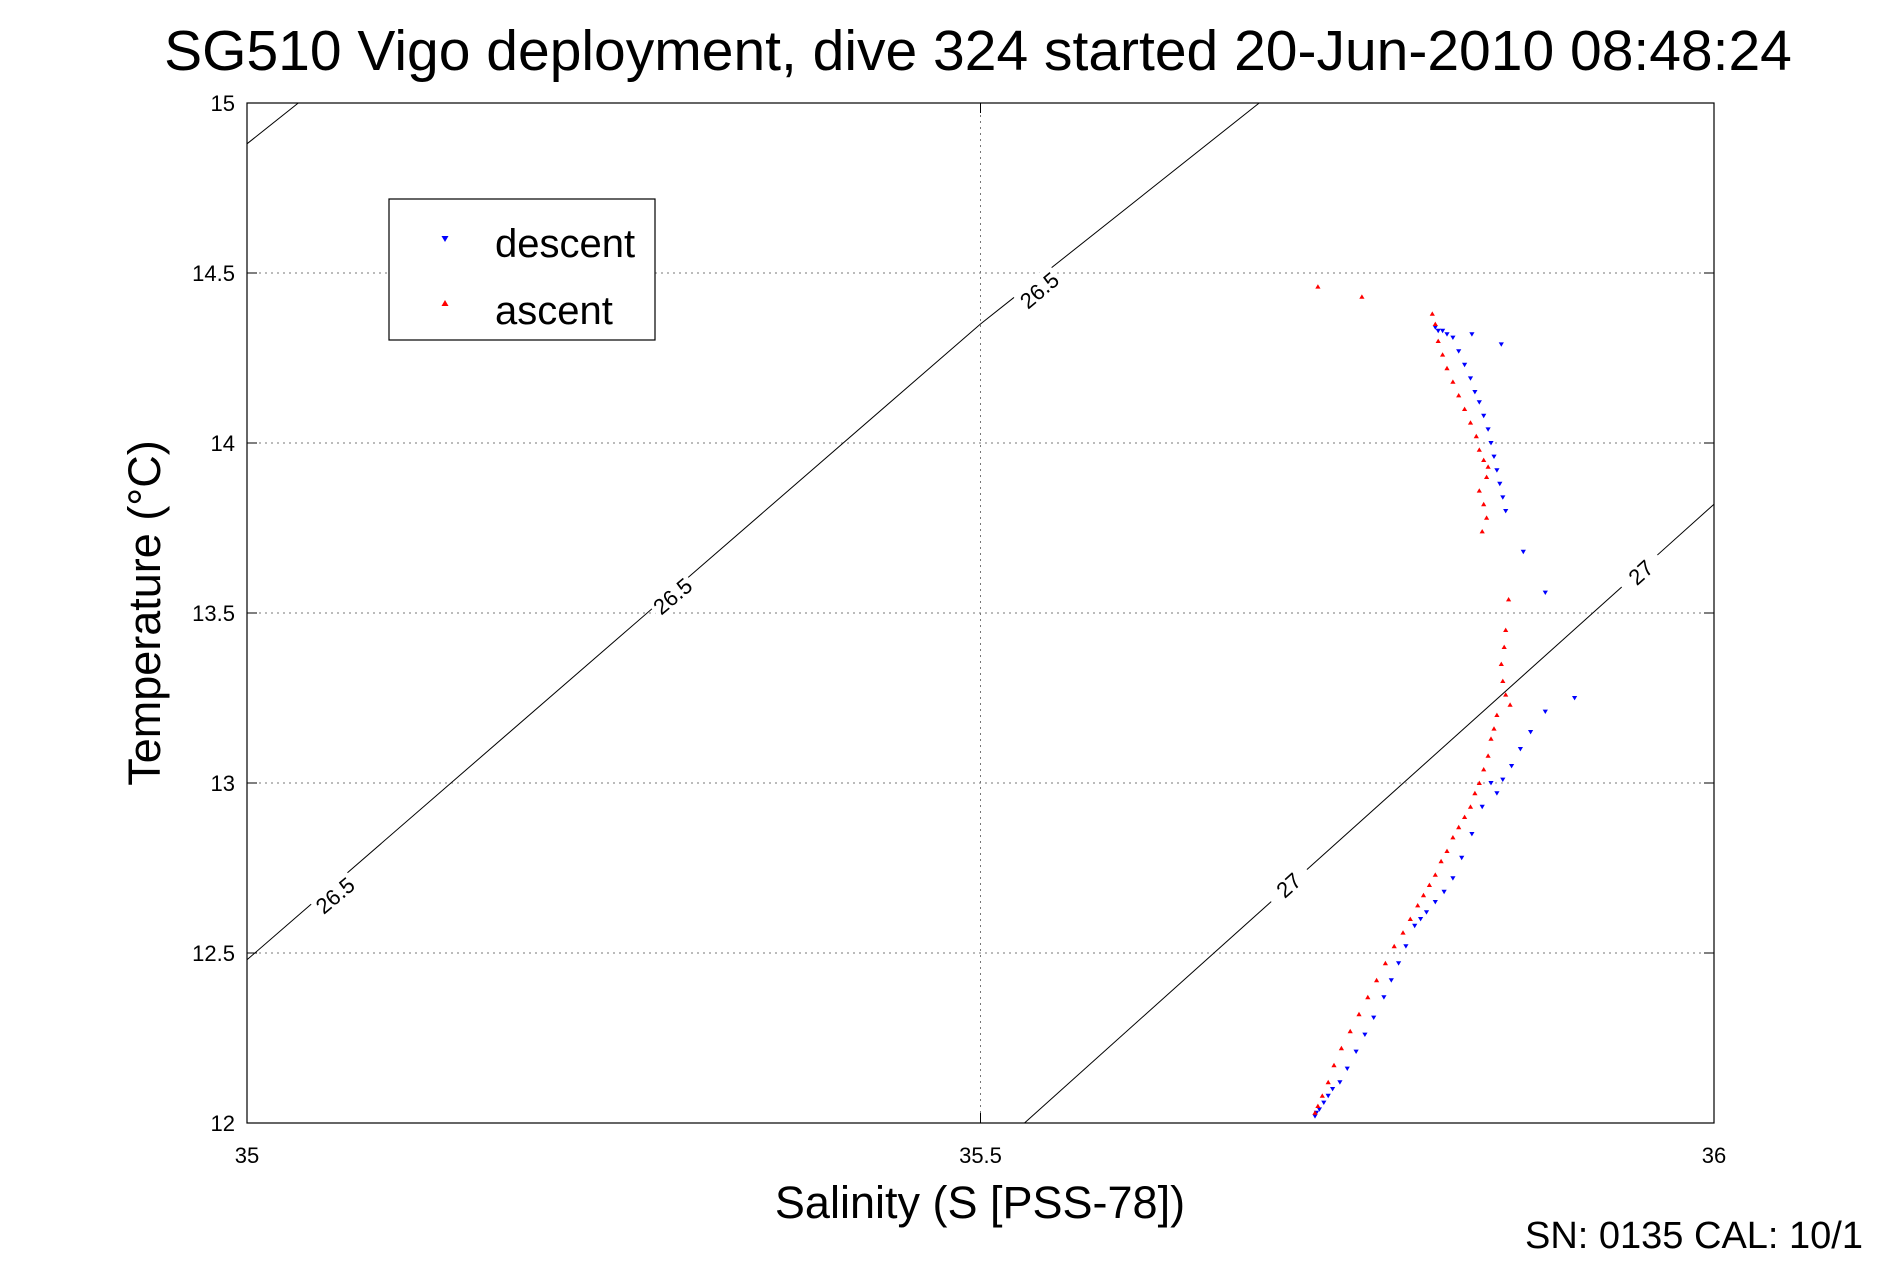 Image resolution: width=1891 pixels, height=1262 pixels. Describe the element at coordinates (213, 613) in the screenshot. I see `y-tick-label: 13.5` at that location.